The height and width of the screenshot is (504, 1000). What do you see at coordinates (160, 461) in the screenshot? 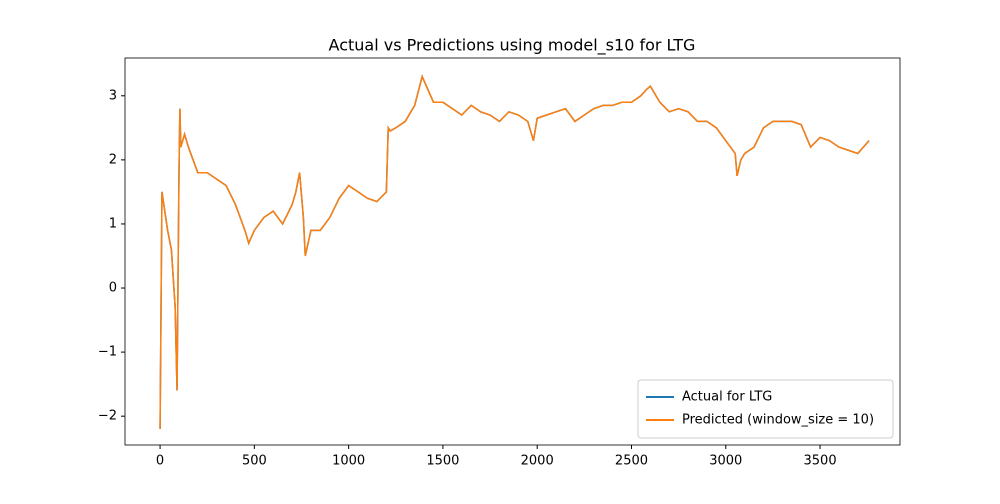
I see `x-tick-label: 0` at bounding box center [160, 461].